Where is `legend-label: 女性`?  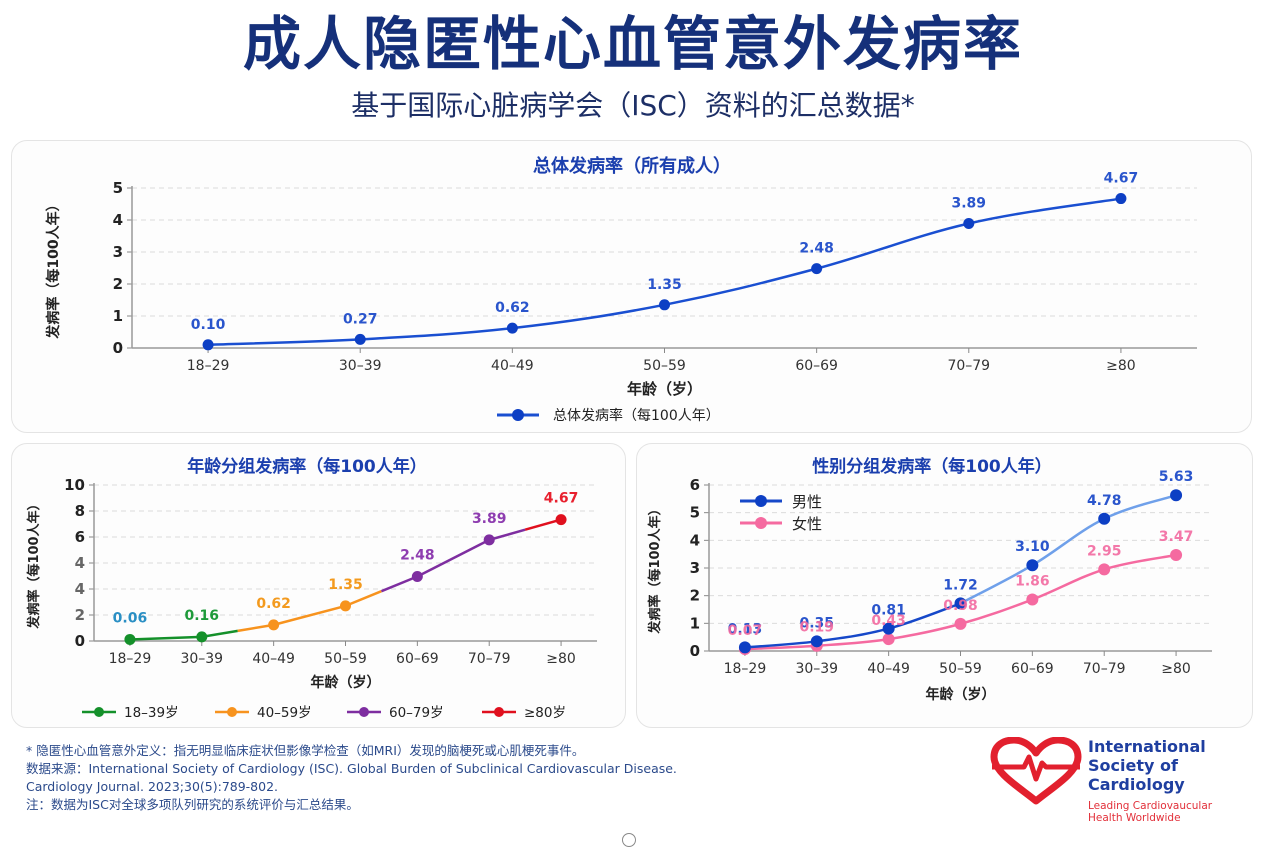 legend-label: 女性 is located at coordinates (807, 524).